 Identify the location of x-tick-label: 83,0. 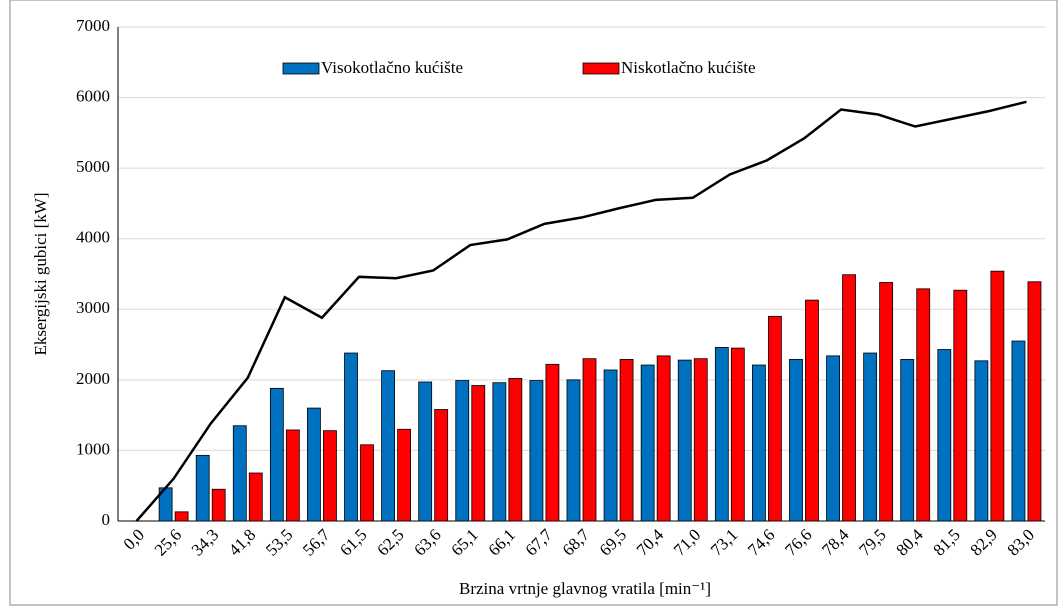
(1021, 542).